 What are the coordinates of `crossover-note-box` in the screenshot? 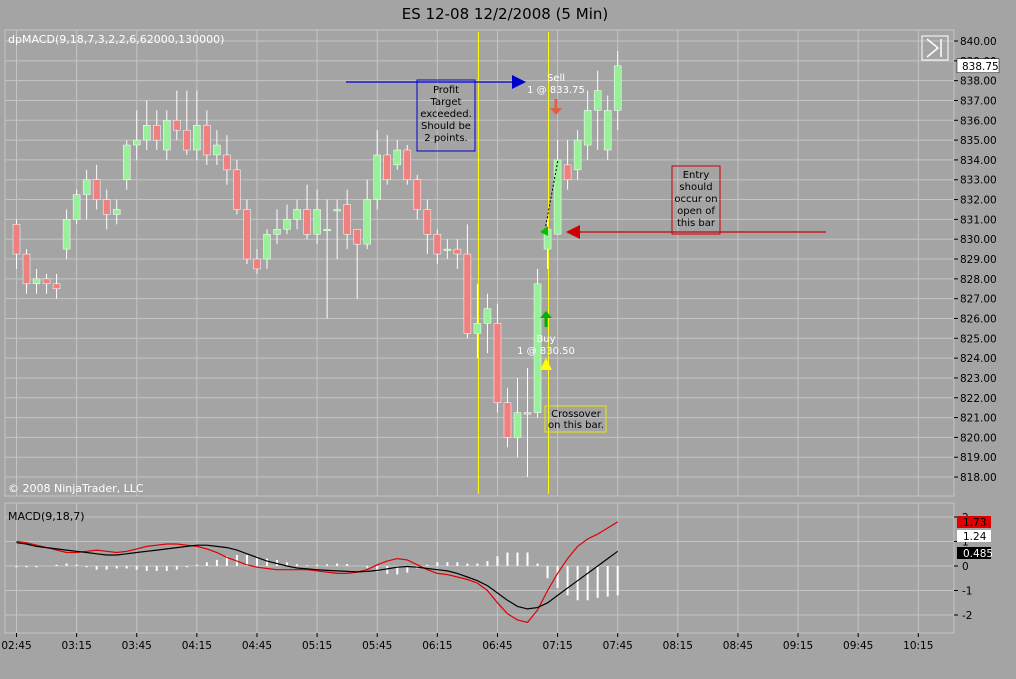 It's located at (575, 419).